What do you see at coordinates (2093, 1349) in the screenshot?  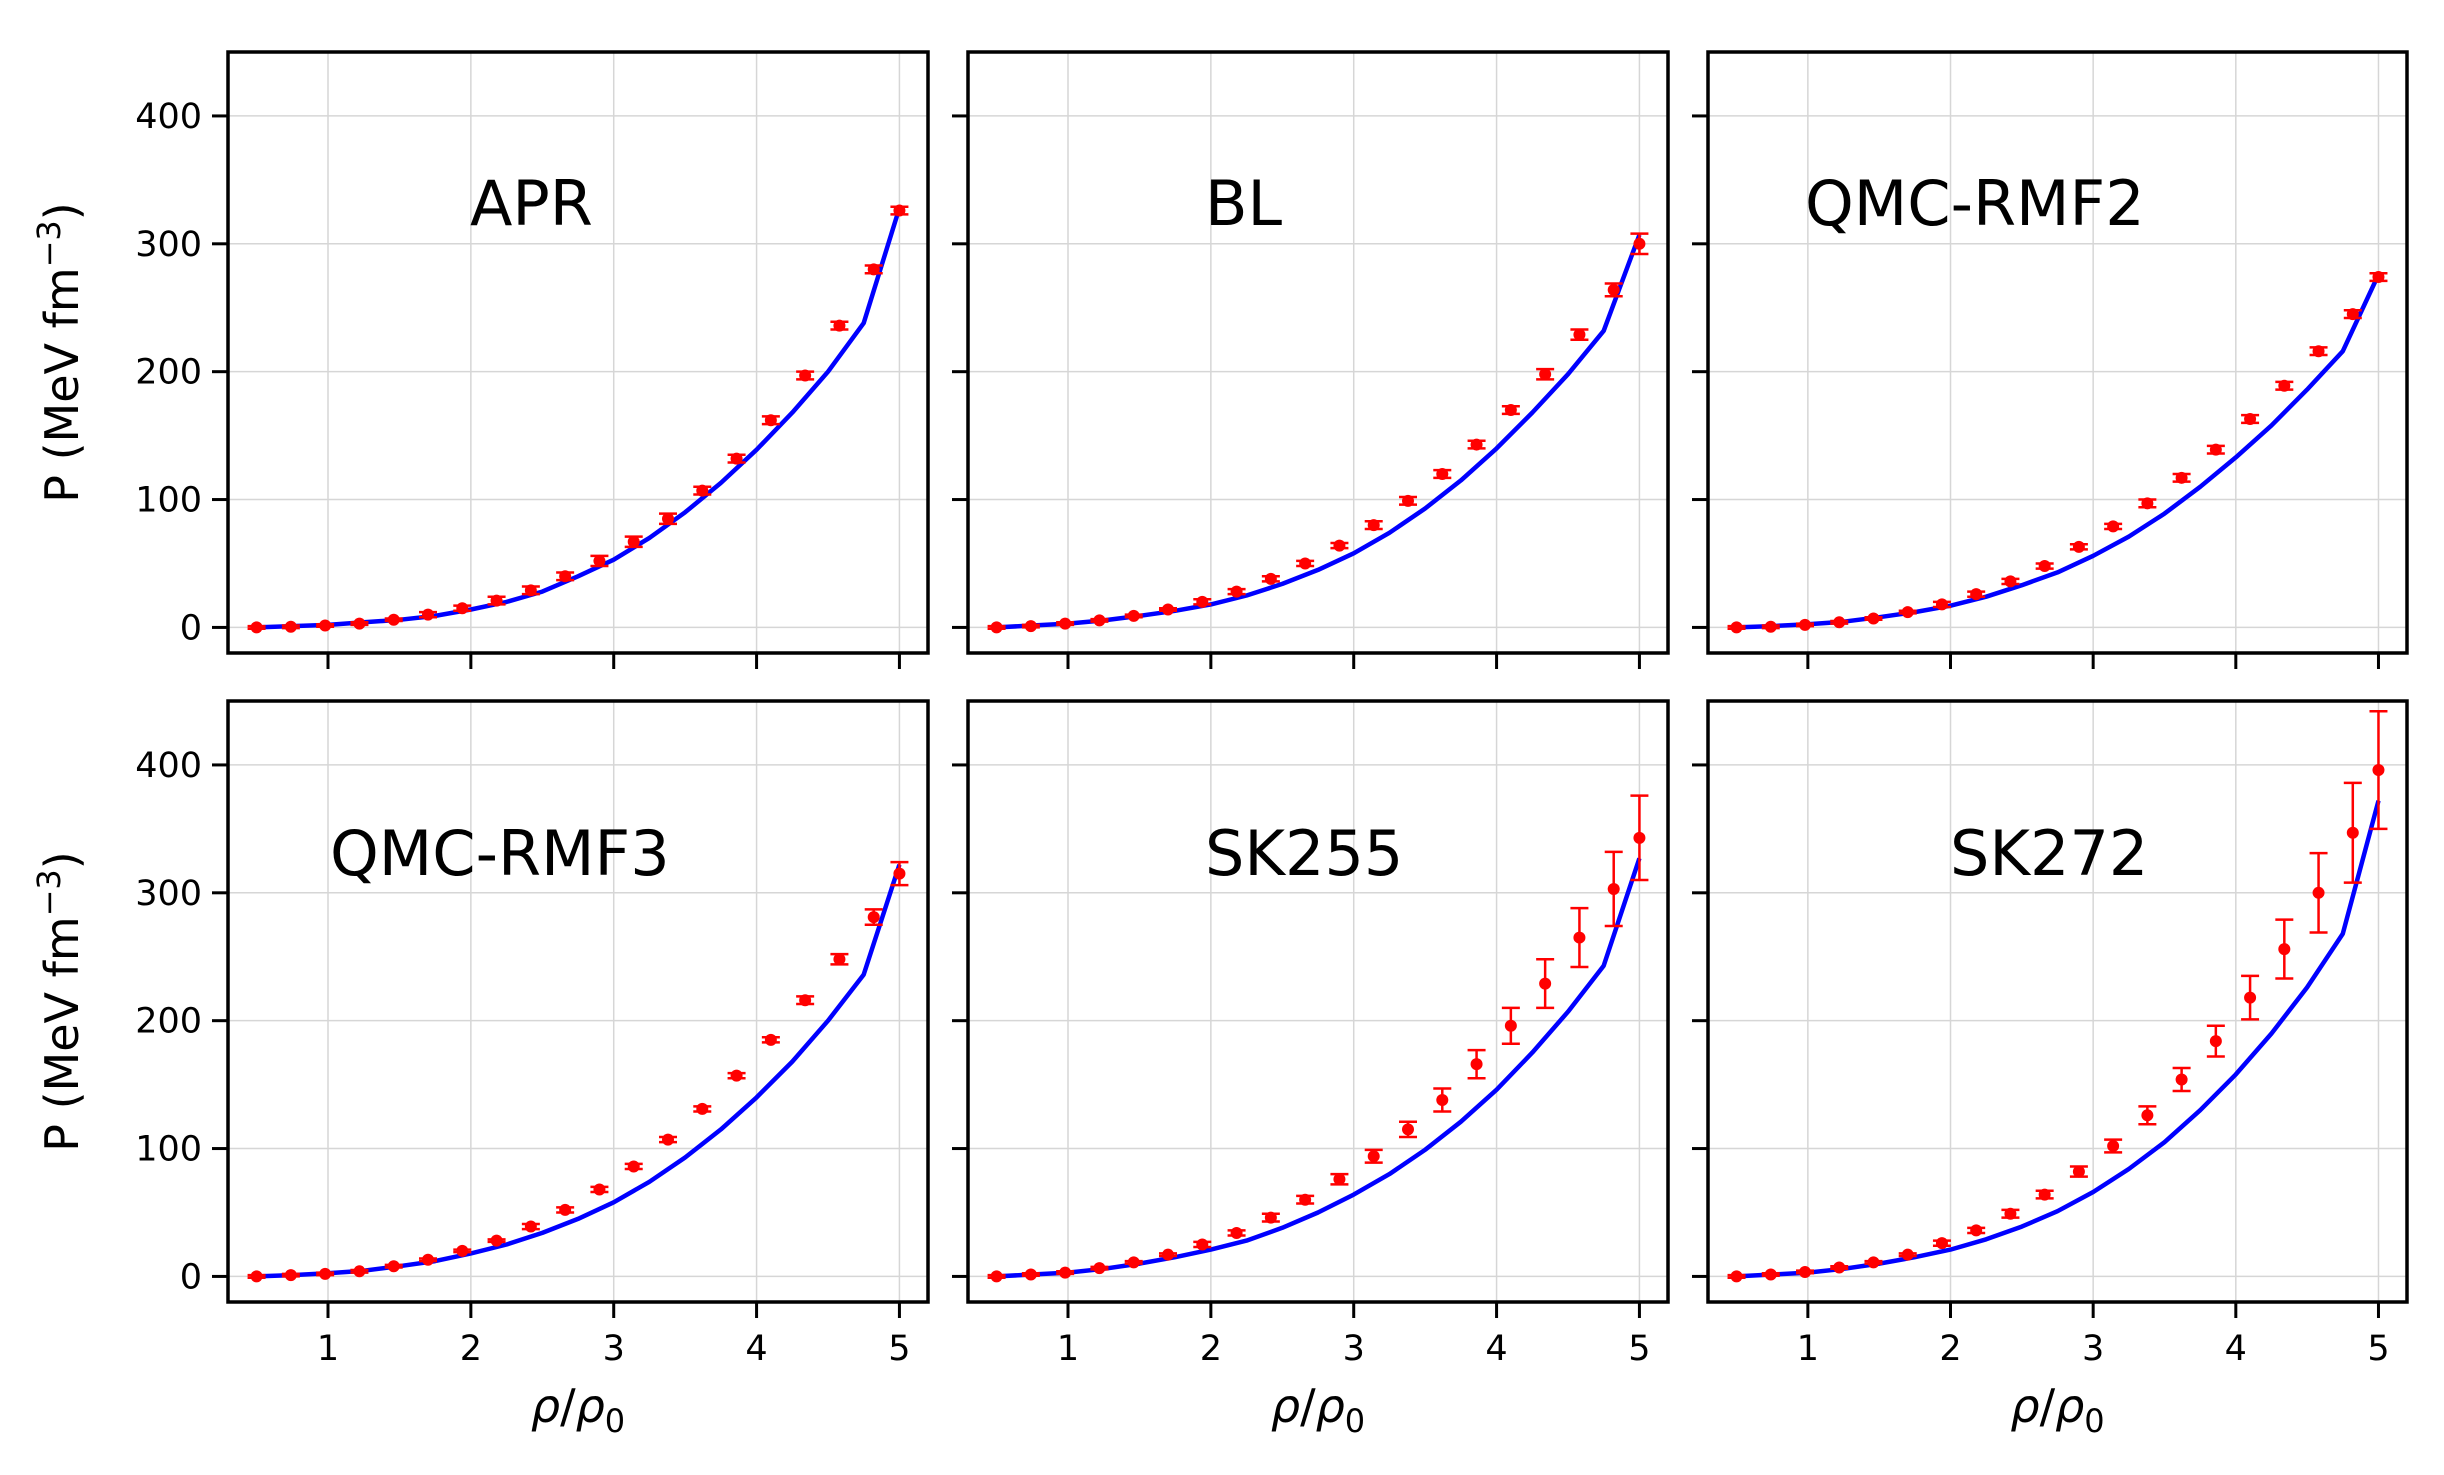 I see `x-tick-label: 3` at bounding box center [2093, 1349].